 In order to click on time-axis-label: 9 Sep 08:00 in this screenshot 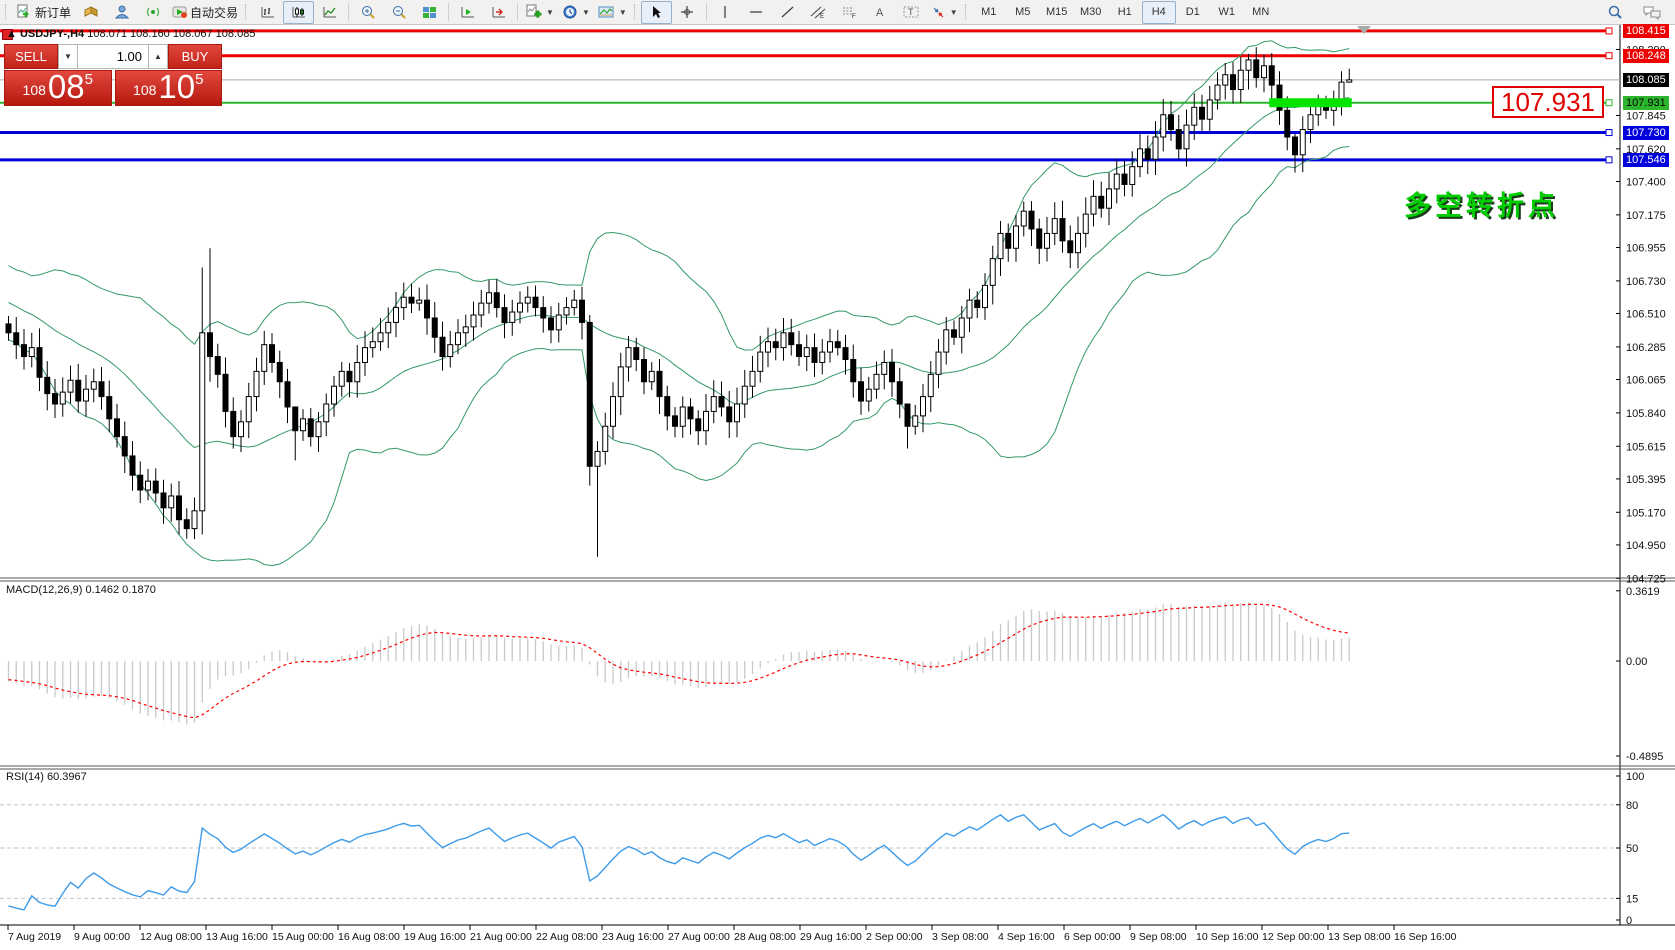, I will do `click(1158, 937)`.